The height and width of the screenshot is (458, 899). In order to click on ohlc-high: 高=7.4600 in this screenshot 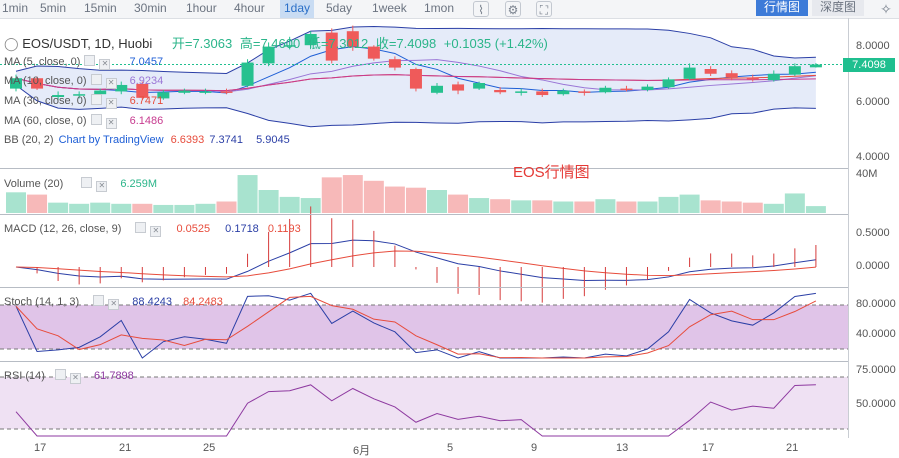, I will do `click(270, 43)`.